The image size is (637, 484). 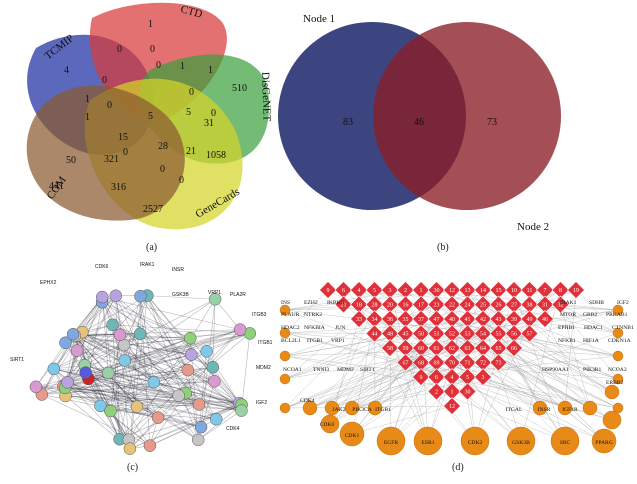 What do you see at coordinates (483, 349) in the screenshot?
I see `compound-number: 64` at bounding box center [483, 349].